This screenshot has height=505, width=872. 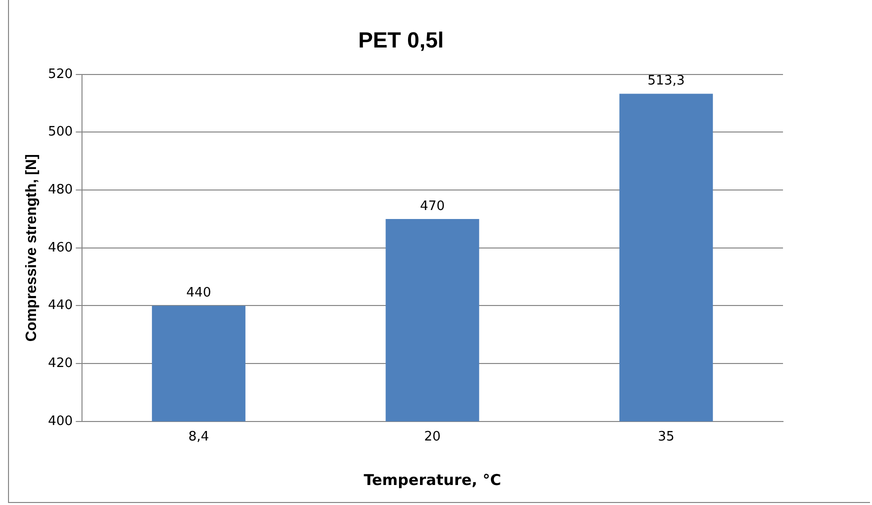 I want to click on y-tick-label: 400, so click(x=60, y=421).